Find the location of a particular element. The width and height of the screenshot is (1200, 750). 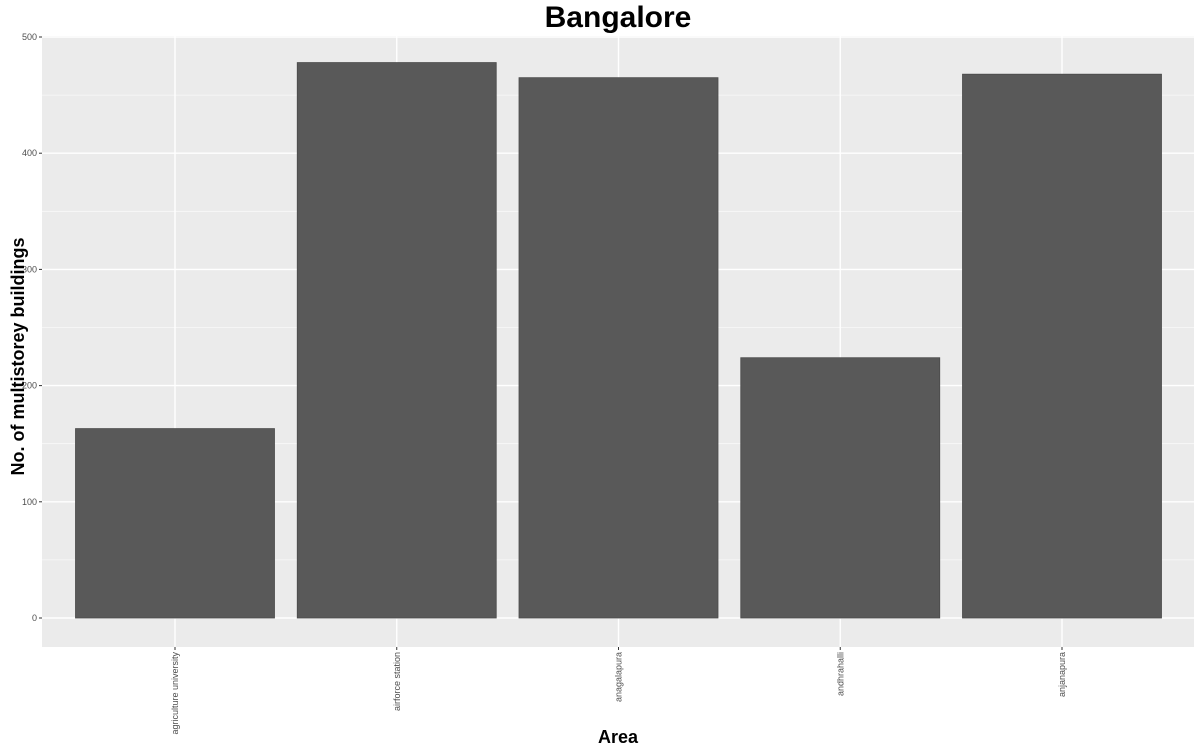

x-tick-label: agriculture university is located at coordinates (175, 693).